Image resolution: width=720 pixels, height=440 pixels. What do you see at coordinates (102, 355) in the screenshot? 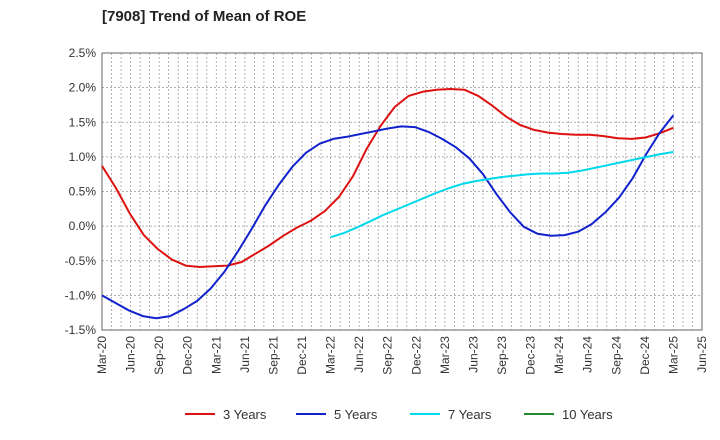
I see `x-tick-label: Mar-20` at bounding box center [102, 355].